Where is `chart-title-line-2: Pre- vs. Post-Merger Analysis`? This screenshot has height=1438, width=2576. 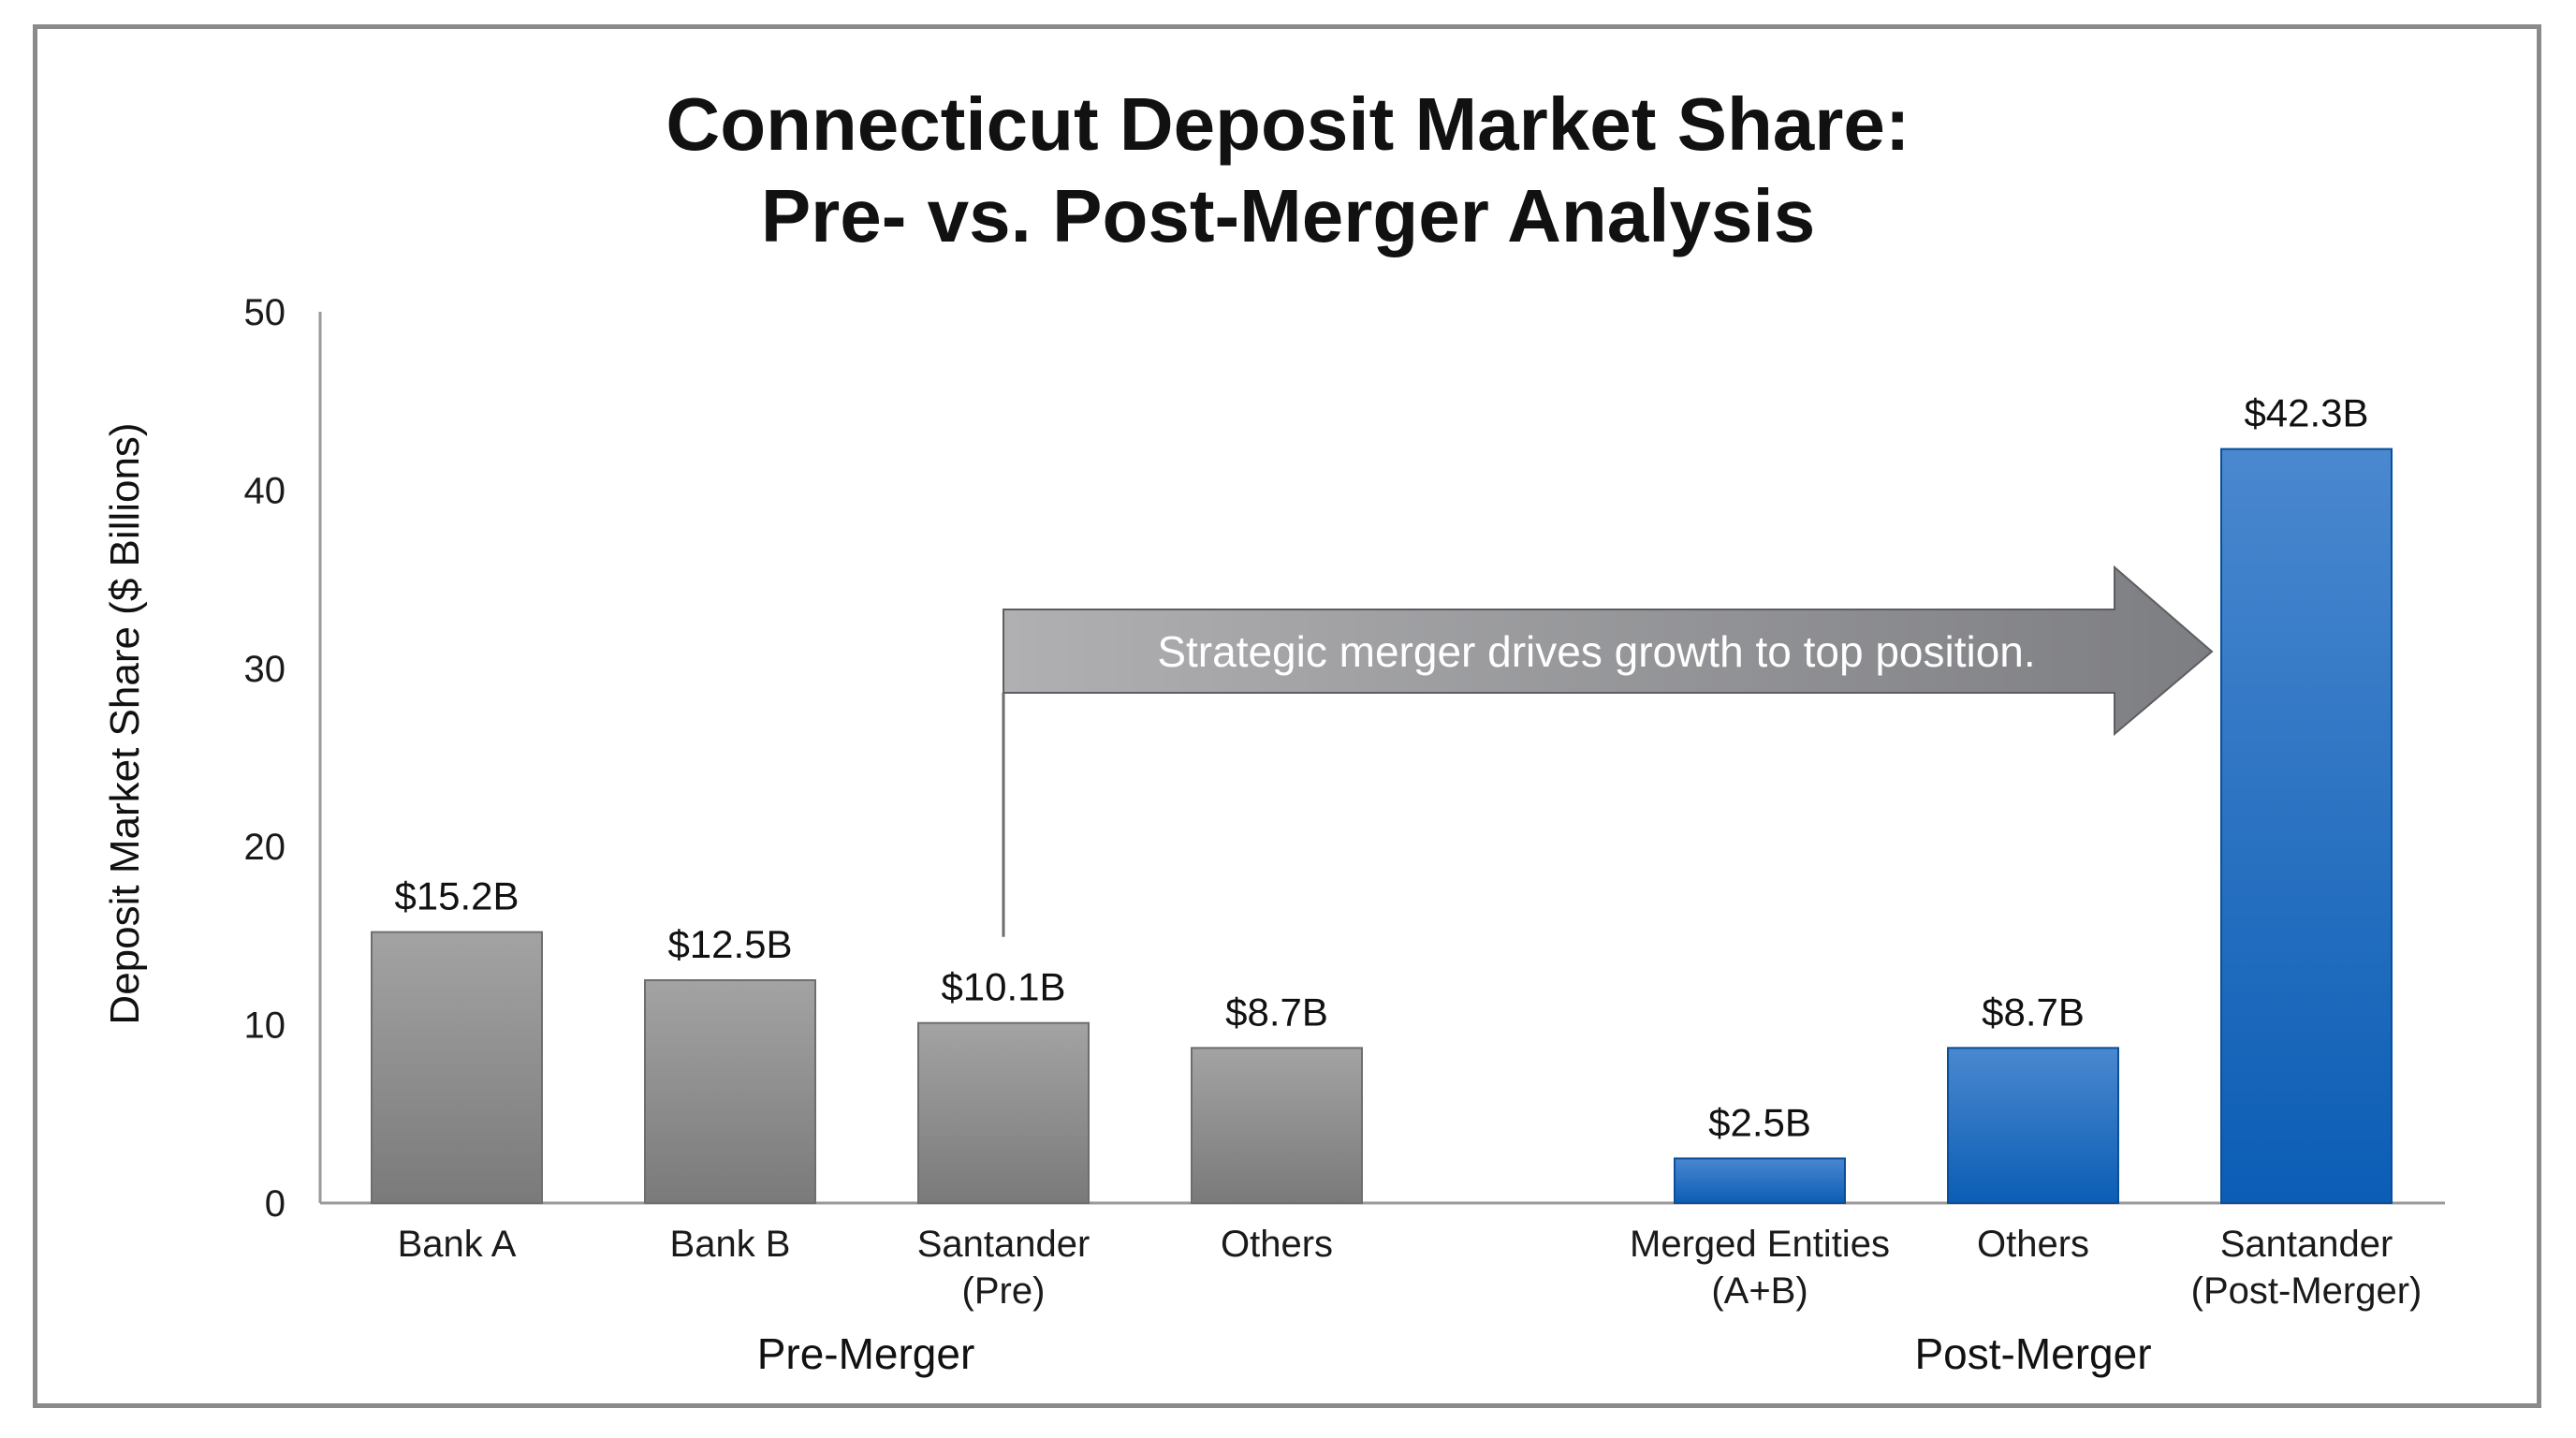 chart-title-line-2: Pre- vs. Post-Merger Analysis is located at coordinates (1288, 215).